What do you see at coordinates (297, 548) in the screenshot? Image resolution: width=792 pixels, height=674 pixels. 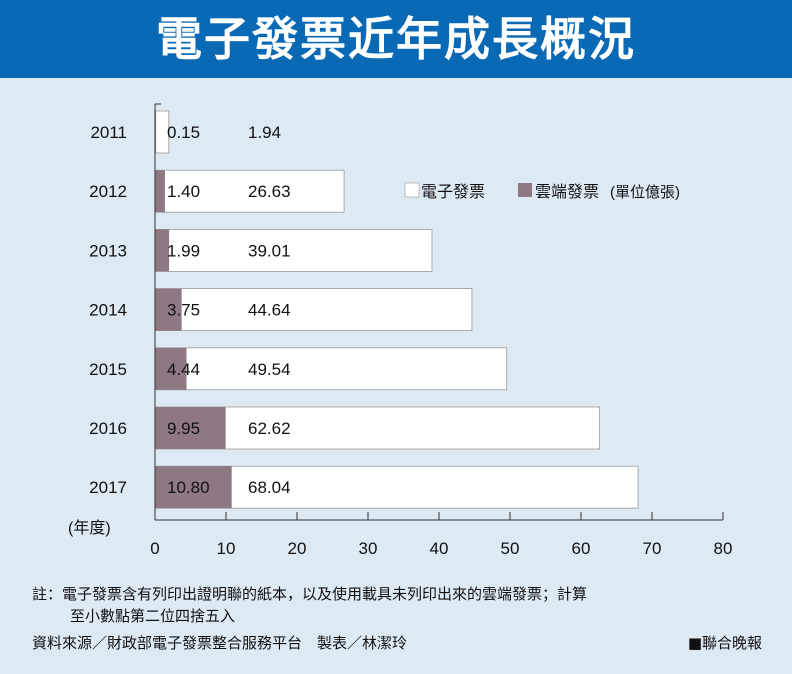 I see `x-tick-label: 20` at bounding box center [297, 548].